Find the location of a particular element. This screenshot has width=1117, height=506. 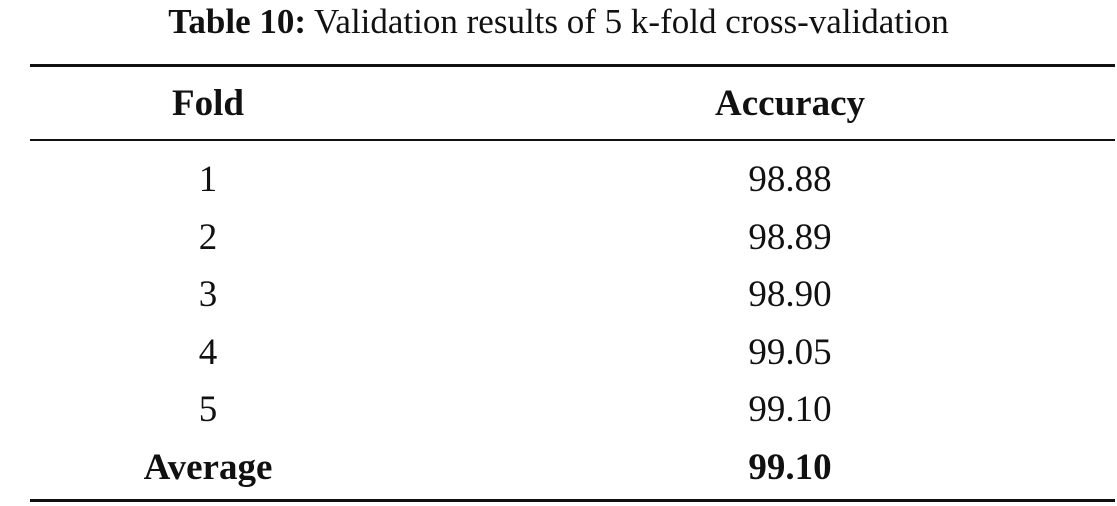

mid-rule is located at coordinates (572, 140).